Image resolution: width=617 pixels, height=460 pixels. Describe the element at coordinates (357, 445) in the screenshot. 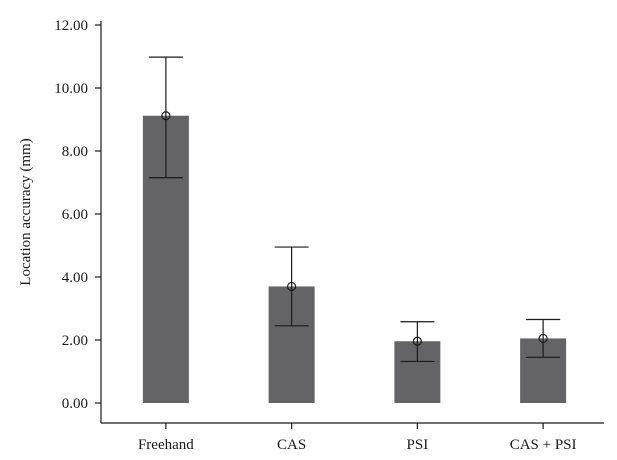

I see `x-axis-labels: Freehand CAS PSI CAS + PSI` at that location.